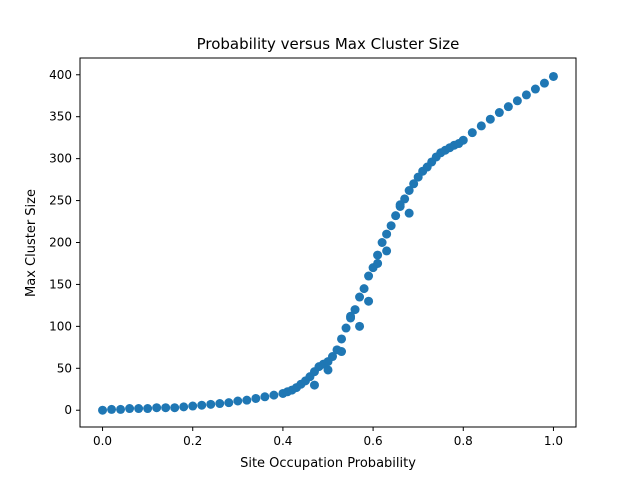  What do you see at coordinates (282, 441) in the screenshot?
I see `x-tick-label: 0.4` at bounding box center [282, 441].